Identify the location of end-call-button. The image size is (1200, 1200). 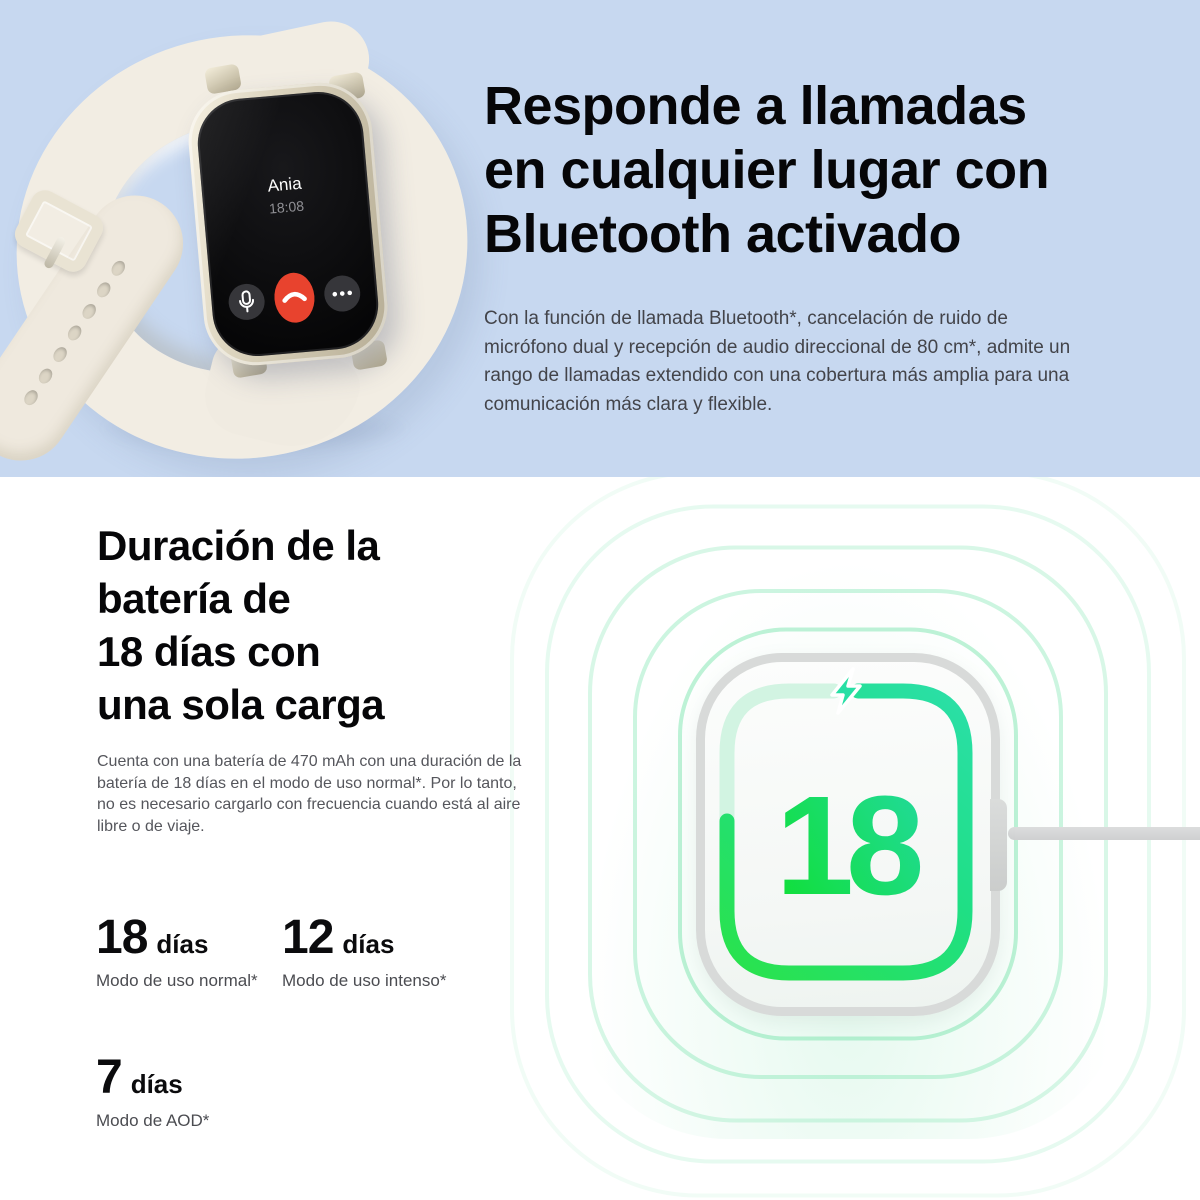
(294, 298).